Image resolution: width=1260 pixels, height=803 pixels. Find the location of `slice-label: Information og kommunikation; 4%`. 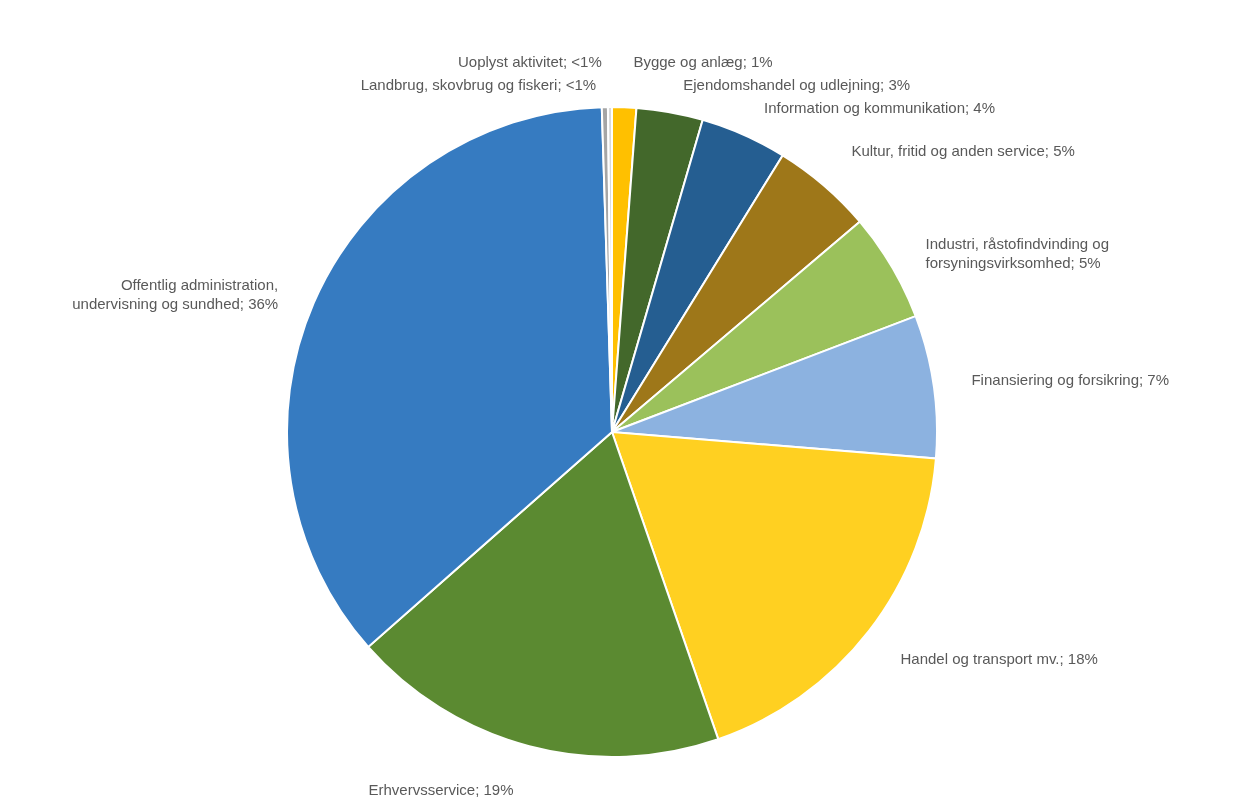

slice-label: Information og kommunikation; 4% is located at coordinates (879, 108).